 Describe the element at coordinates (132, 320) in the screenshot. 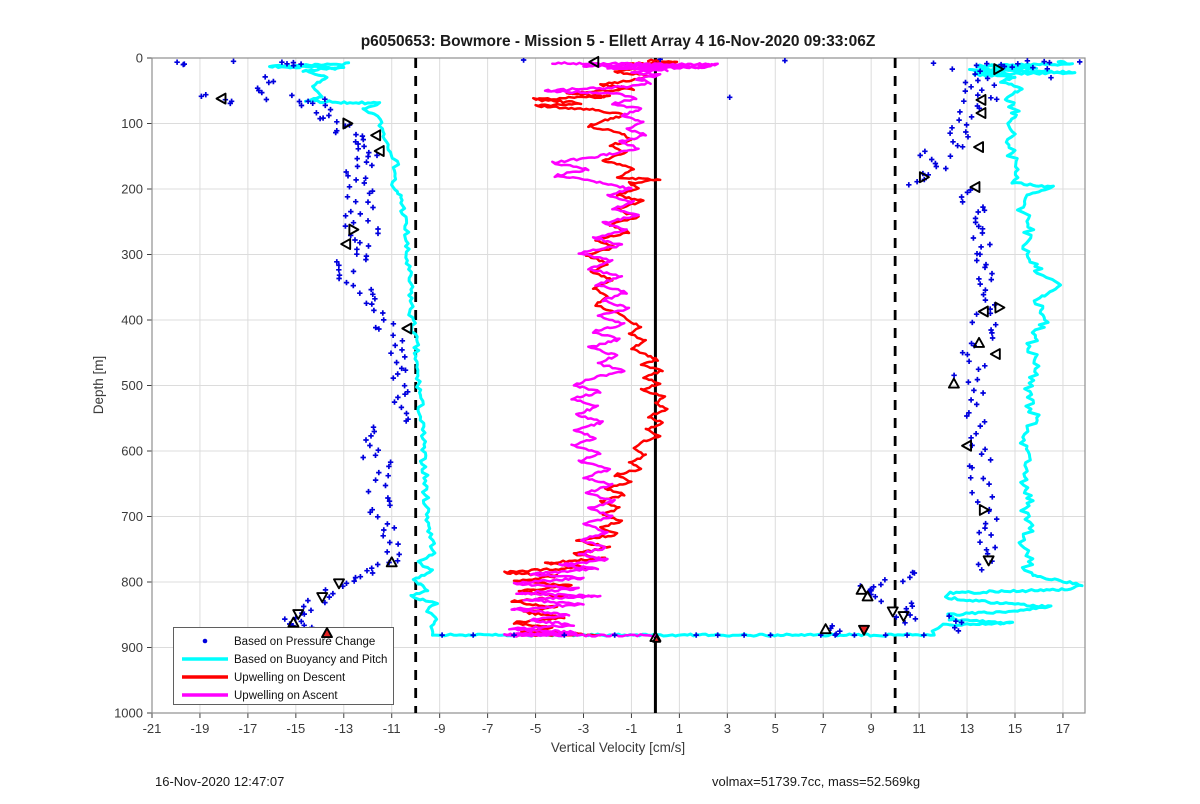

I see `y-tick-label: 400` at that location.